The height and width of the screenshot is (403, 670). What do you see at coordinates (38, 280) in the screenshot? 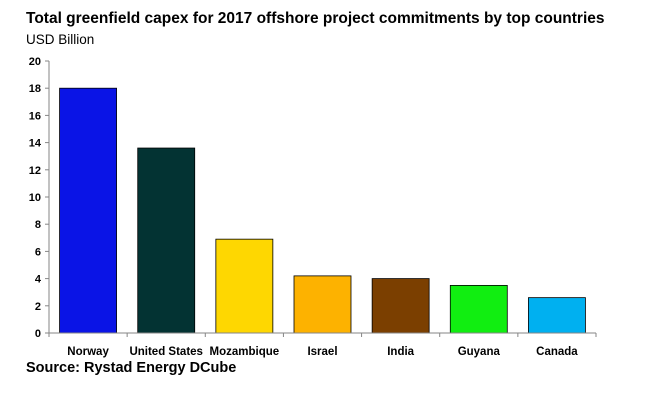
I see `y-tick-label: 4` at bounding box center [38, 280].